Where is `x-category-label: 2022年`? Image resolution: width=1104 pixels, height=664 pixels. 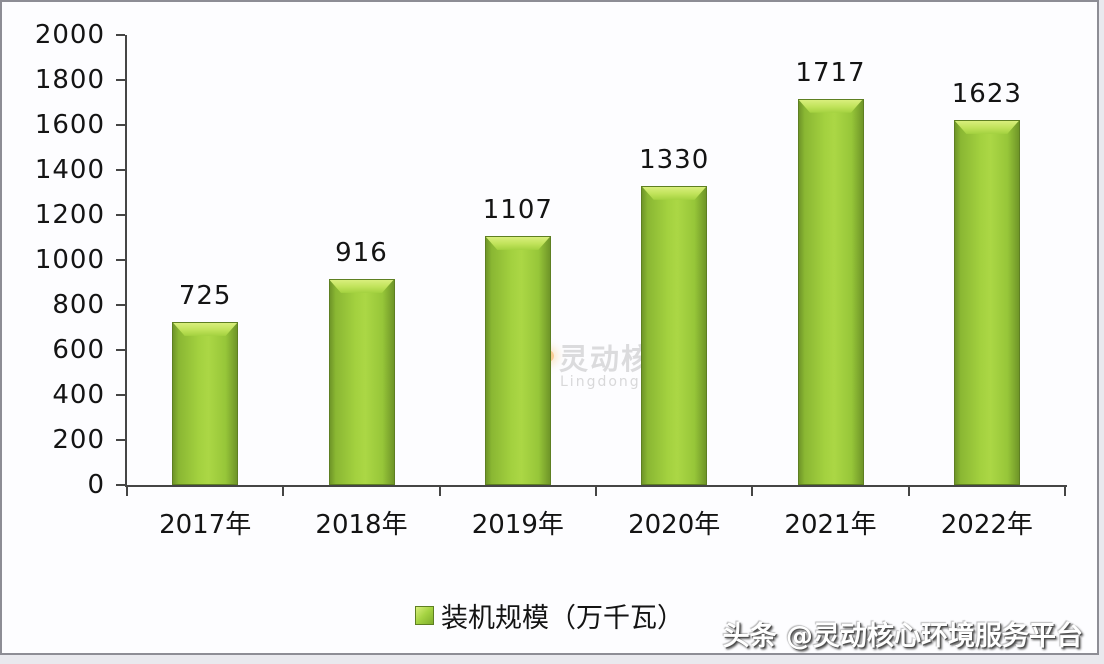
x-category-label: 2022年 is located at coordinates (986, 525).